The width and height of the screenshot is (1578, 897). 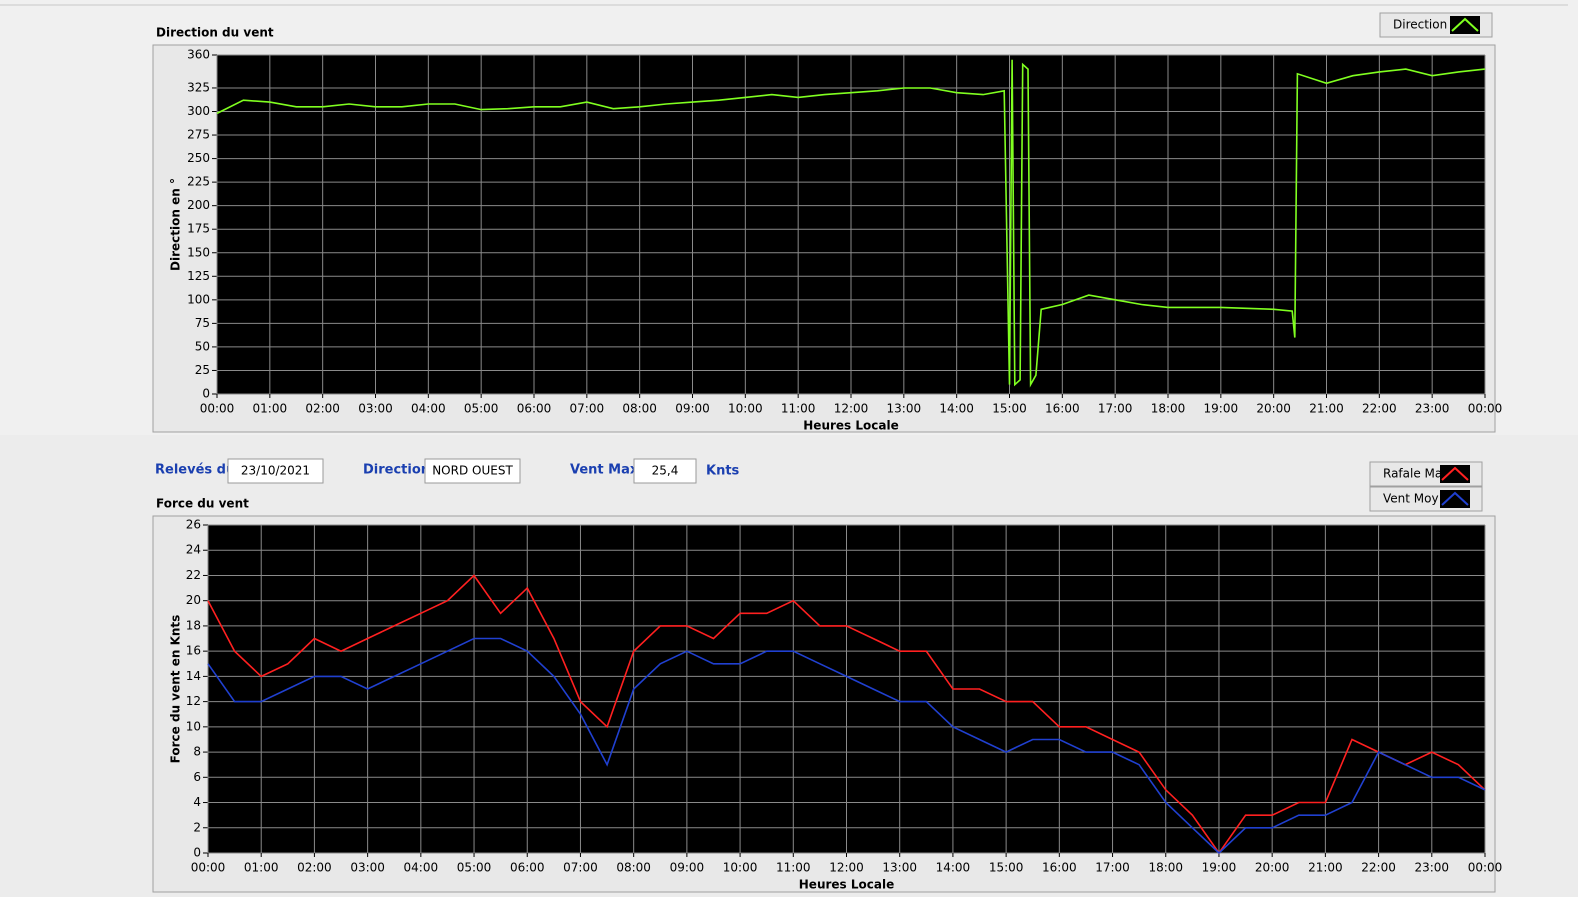 What do you see at coordinates (1006, 868) in the screenshot?
I see `x-tick-label: 15:00` at bounding box center [1006, 868].